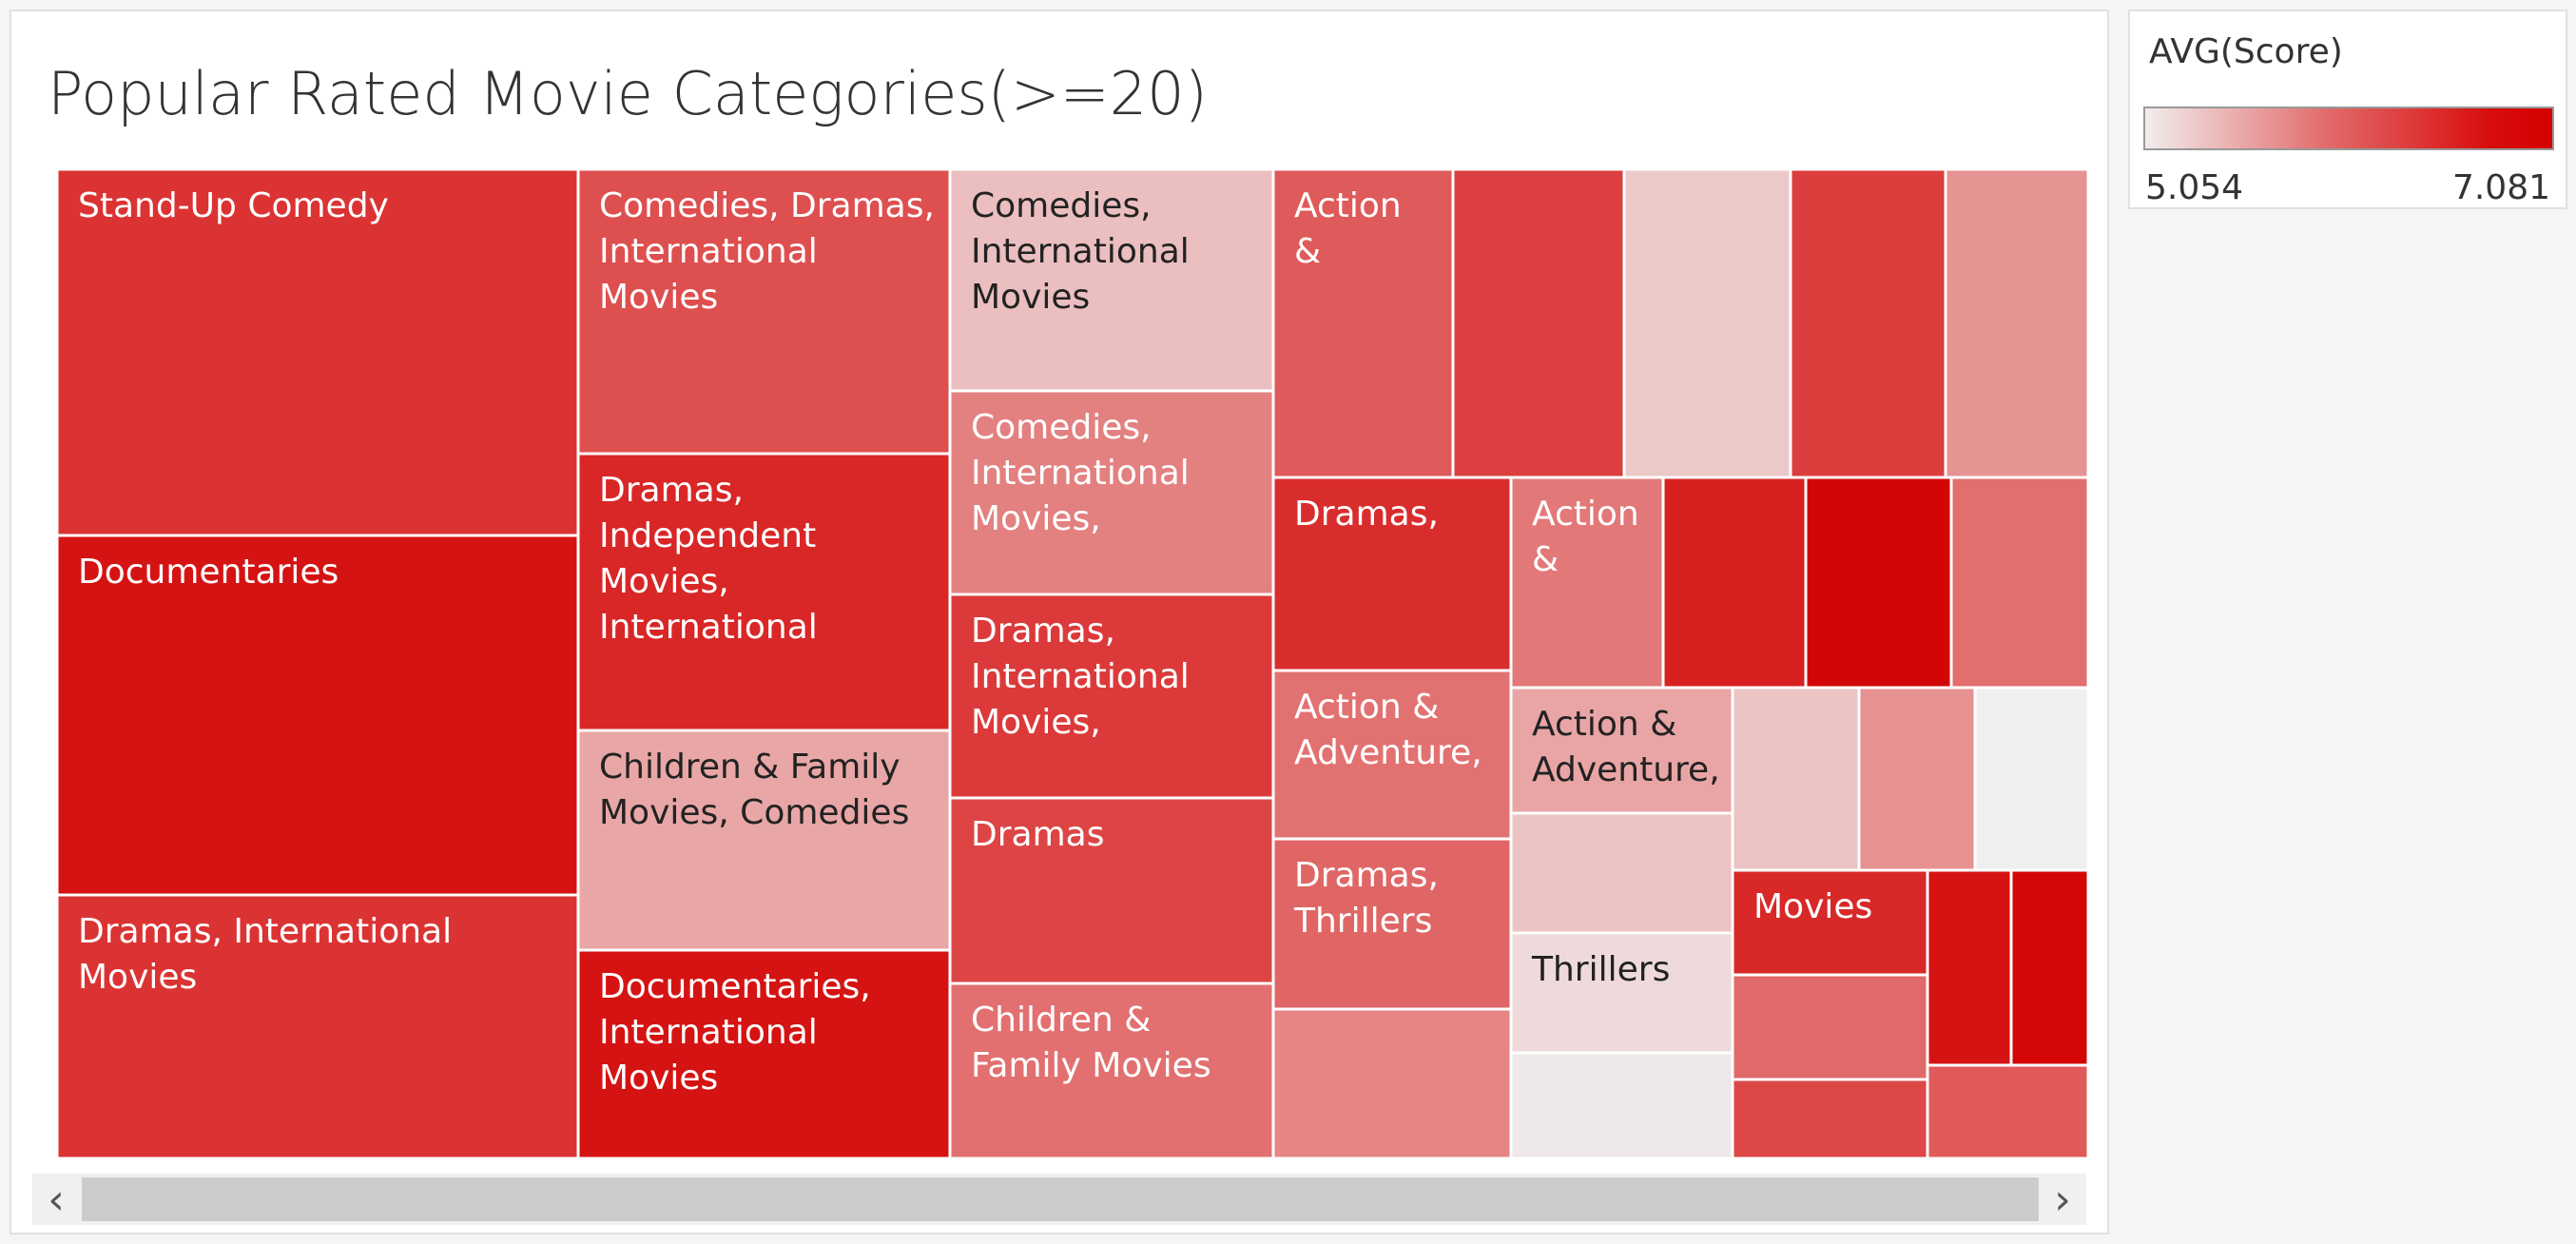 Image resolution: width=2576 pixels, height=1244 pixels. I want to click on treemap-cell: Thrillers, so click(1621, 993).